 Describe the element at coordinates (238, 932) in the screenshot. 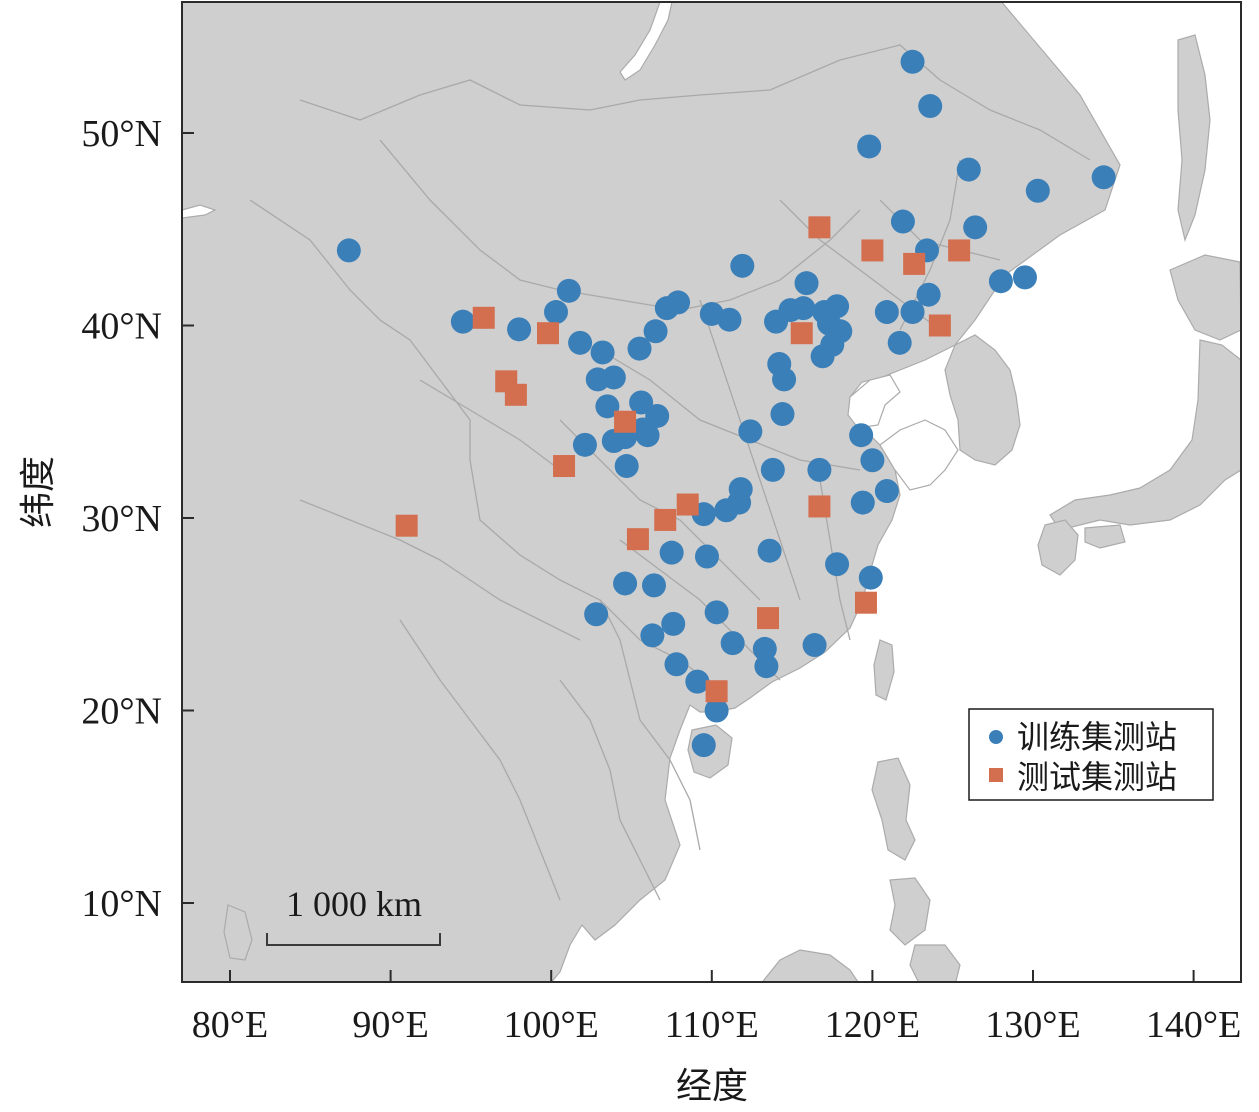

I see `sri-lanka-island` at that location.